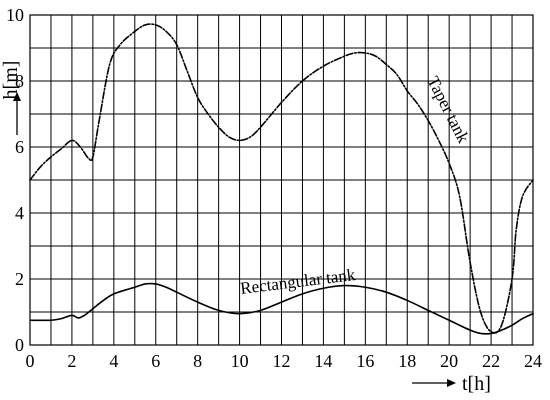 This screenshot has height=400, width=550. Describe the element at coordinates (365, 361) in the screenshot. I see `x-tick-label: 16` at that location.